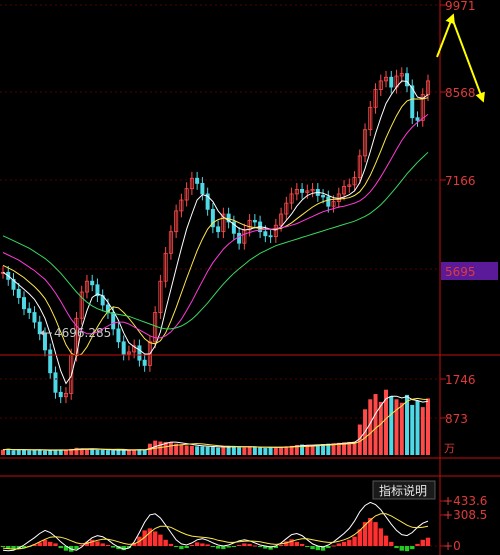  Describe the element at coordinates (460, 58) in the screenshot. I see `forecast-arrows` at that location.